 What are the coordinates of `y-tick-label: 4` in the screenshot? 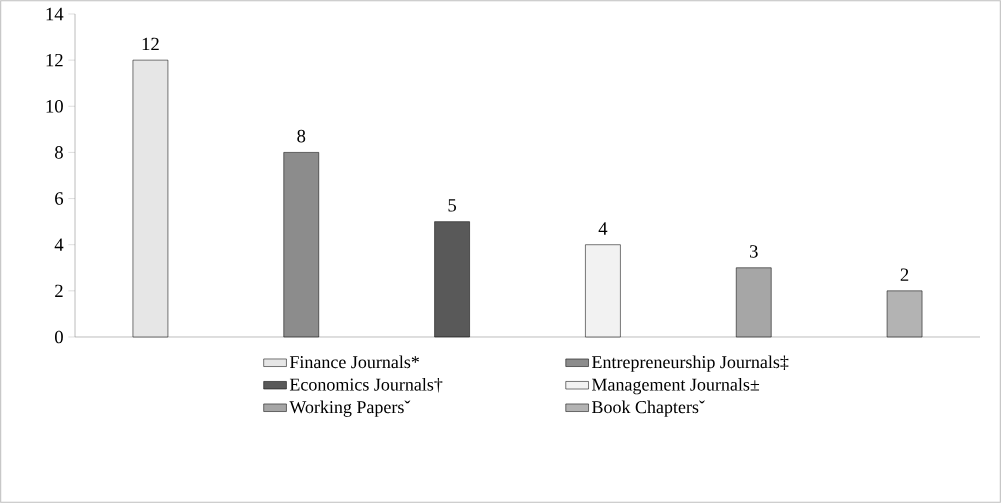 It's located at (59, 244).